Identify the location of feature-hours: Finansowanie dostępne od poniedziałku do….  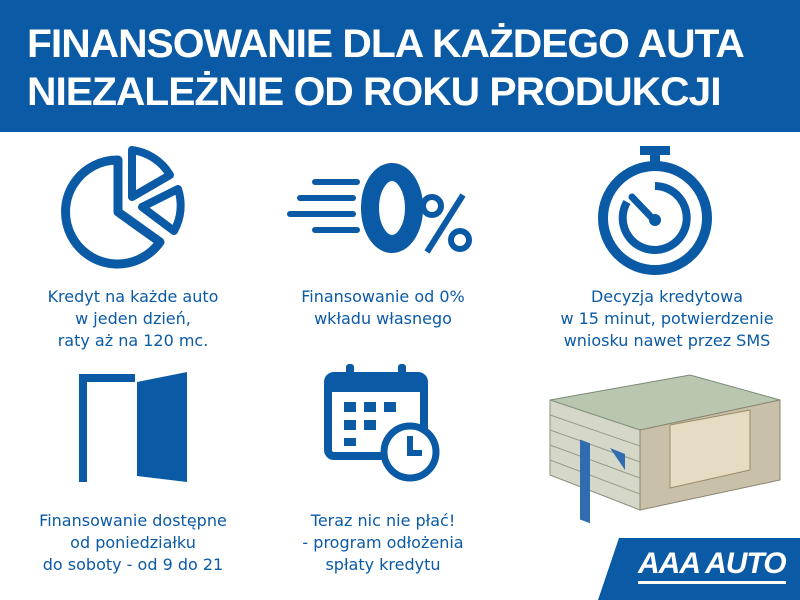
(133, 543).